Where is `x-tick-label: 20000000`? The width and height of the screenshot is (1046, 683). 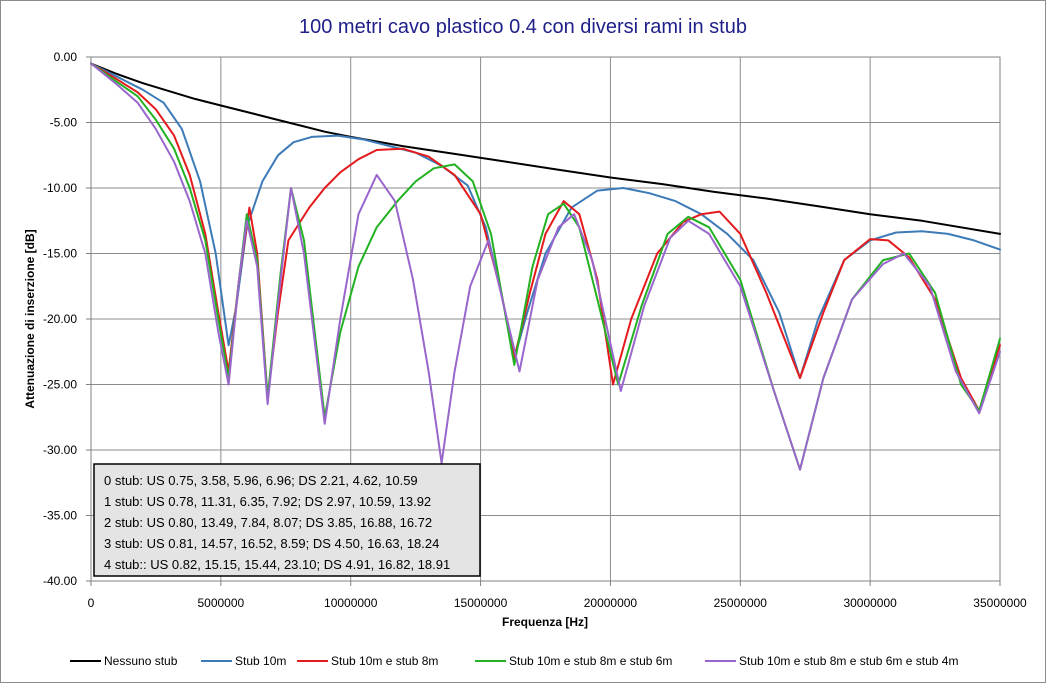 x-tick-label: 20000000 is located at coordinates (611, 603).